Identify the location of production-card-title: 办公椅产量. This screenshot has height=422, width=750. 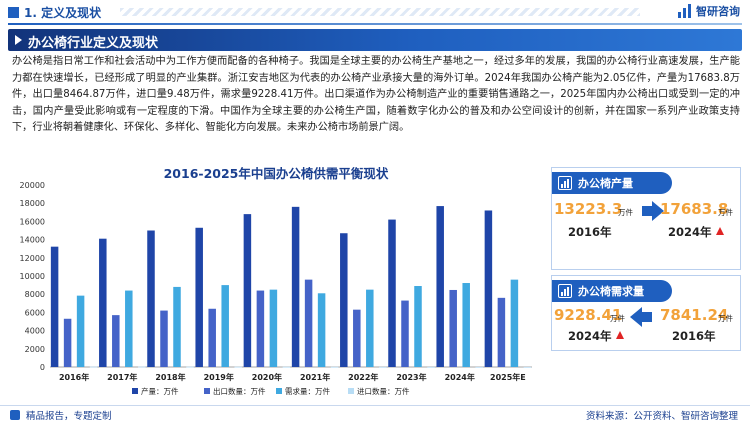
(605, 183).